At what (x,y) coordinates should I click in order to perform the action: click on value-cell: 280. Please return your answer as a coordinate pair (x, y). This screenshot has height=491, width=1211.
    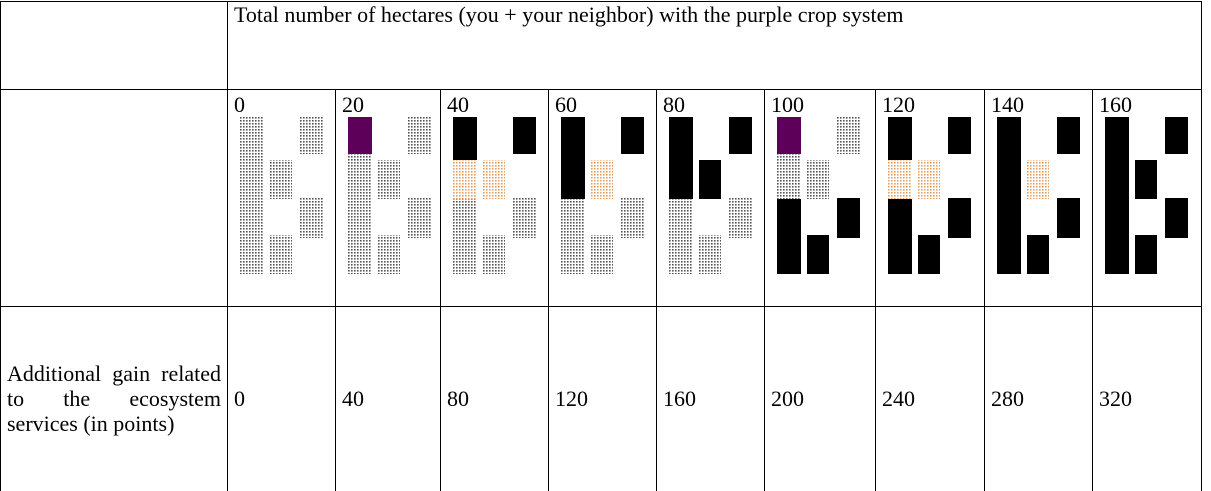
    Looking at the image, I should click on (1038, 398).